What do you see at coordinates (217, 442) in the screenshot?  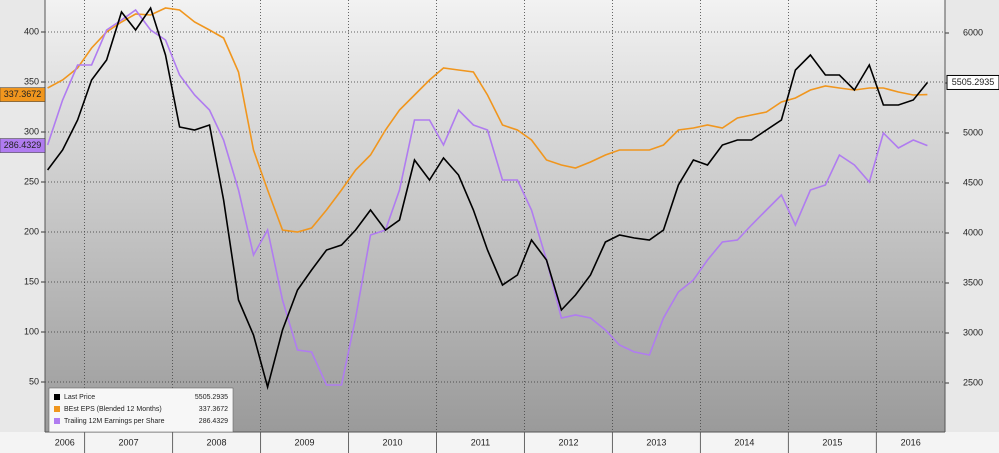 I see `x-tick-label: 2008` at bounding box center [217, 442].